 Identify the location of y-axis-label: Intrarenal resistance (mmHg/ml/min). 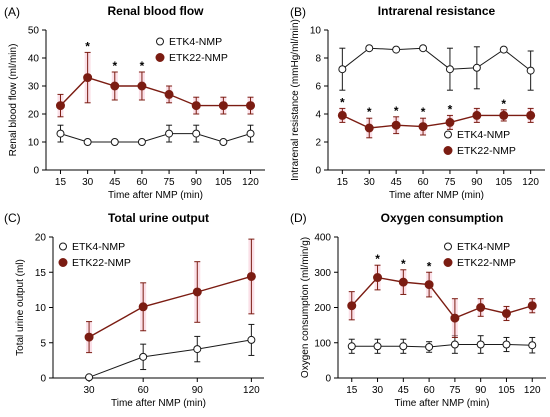
(295, 100).